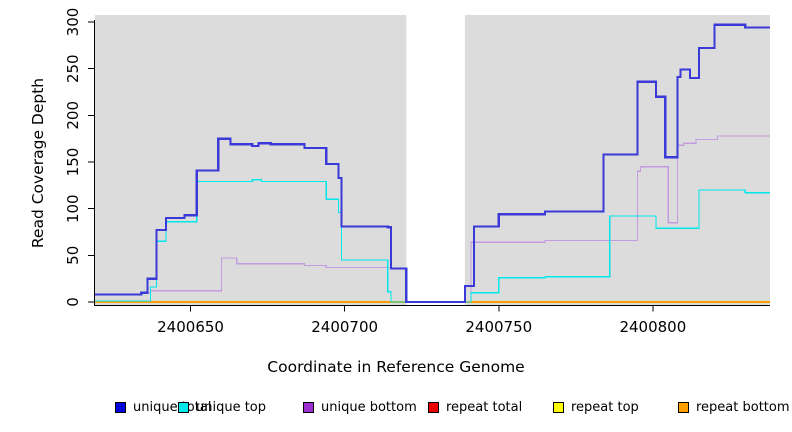 The image size is (792, 432). Describe the element at coordinates (172, 407) in the screenshot. I see `legend-label: unique total` at that location.